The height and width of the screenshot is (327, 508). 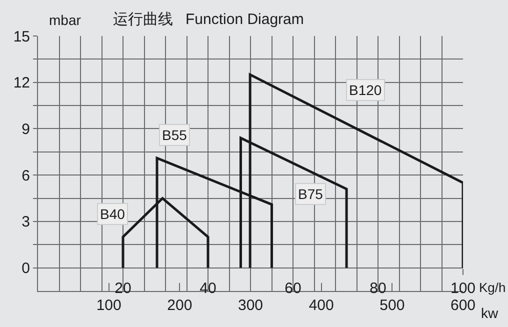 What do you see at coordinates (311, 194) in the screenshot?
I see `series-label: B75` at bounding box center [311, 194].